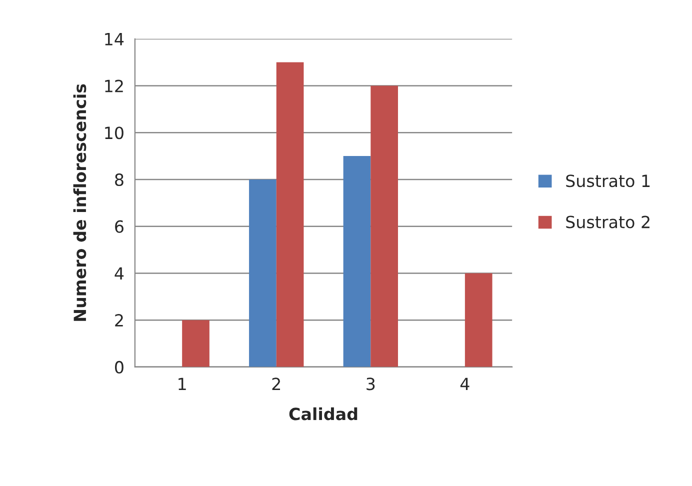 Image resolution: width=692 pixels, height=486 pixels. What do you see at coordinates (323, 413) in the screenshot?
I see `x-axis-title: Calidad` at bounding box center [323, 413].